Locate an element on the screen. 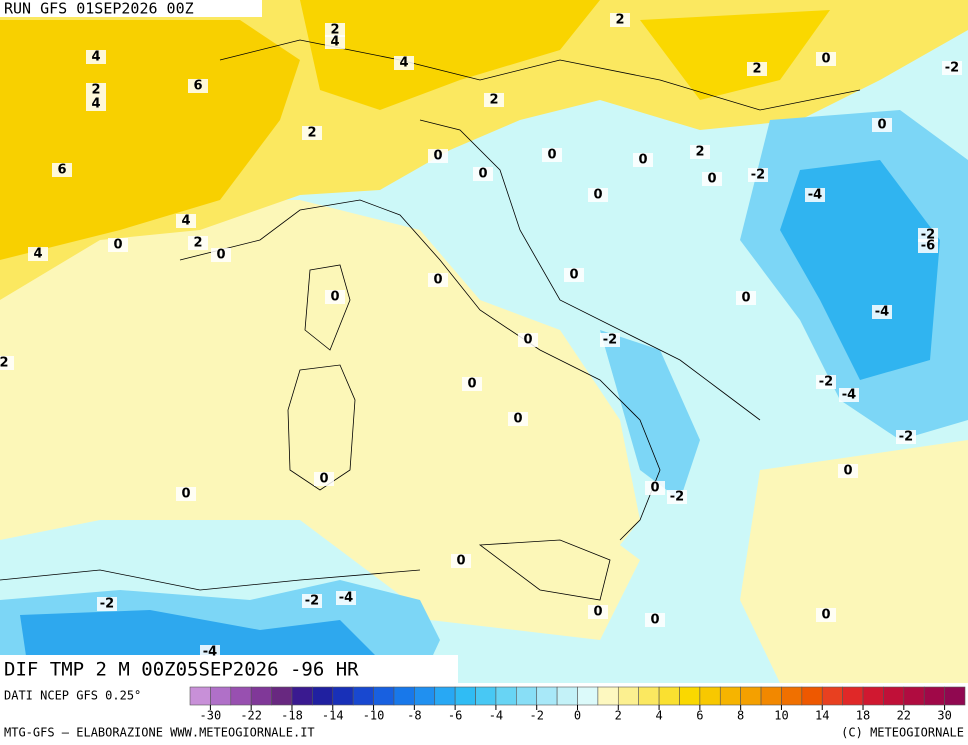 The width and height of the screenshot is (968, 745). copyright-label: (C) METEOGIORNALE is located at coordinates (902, 733).